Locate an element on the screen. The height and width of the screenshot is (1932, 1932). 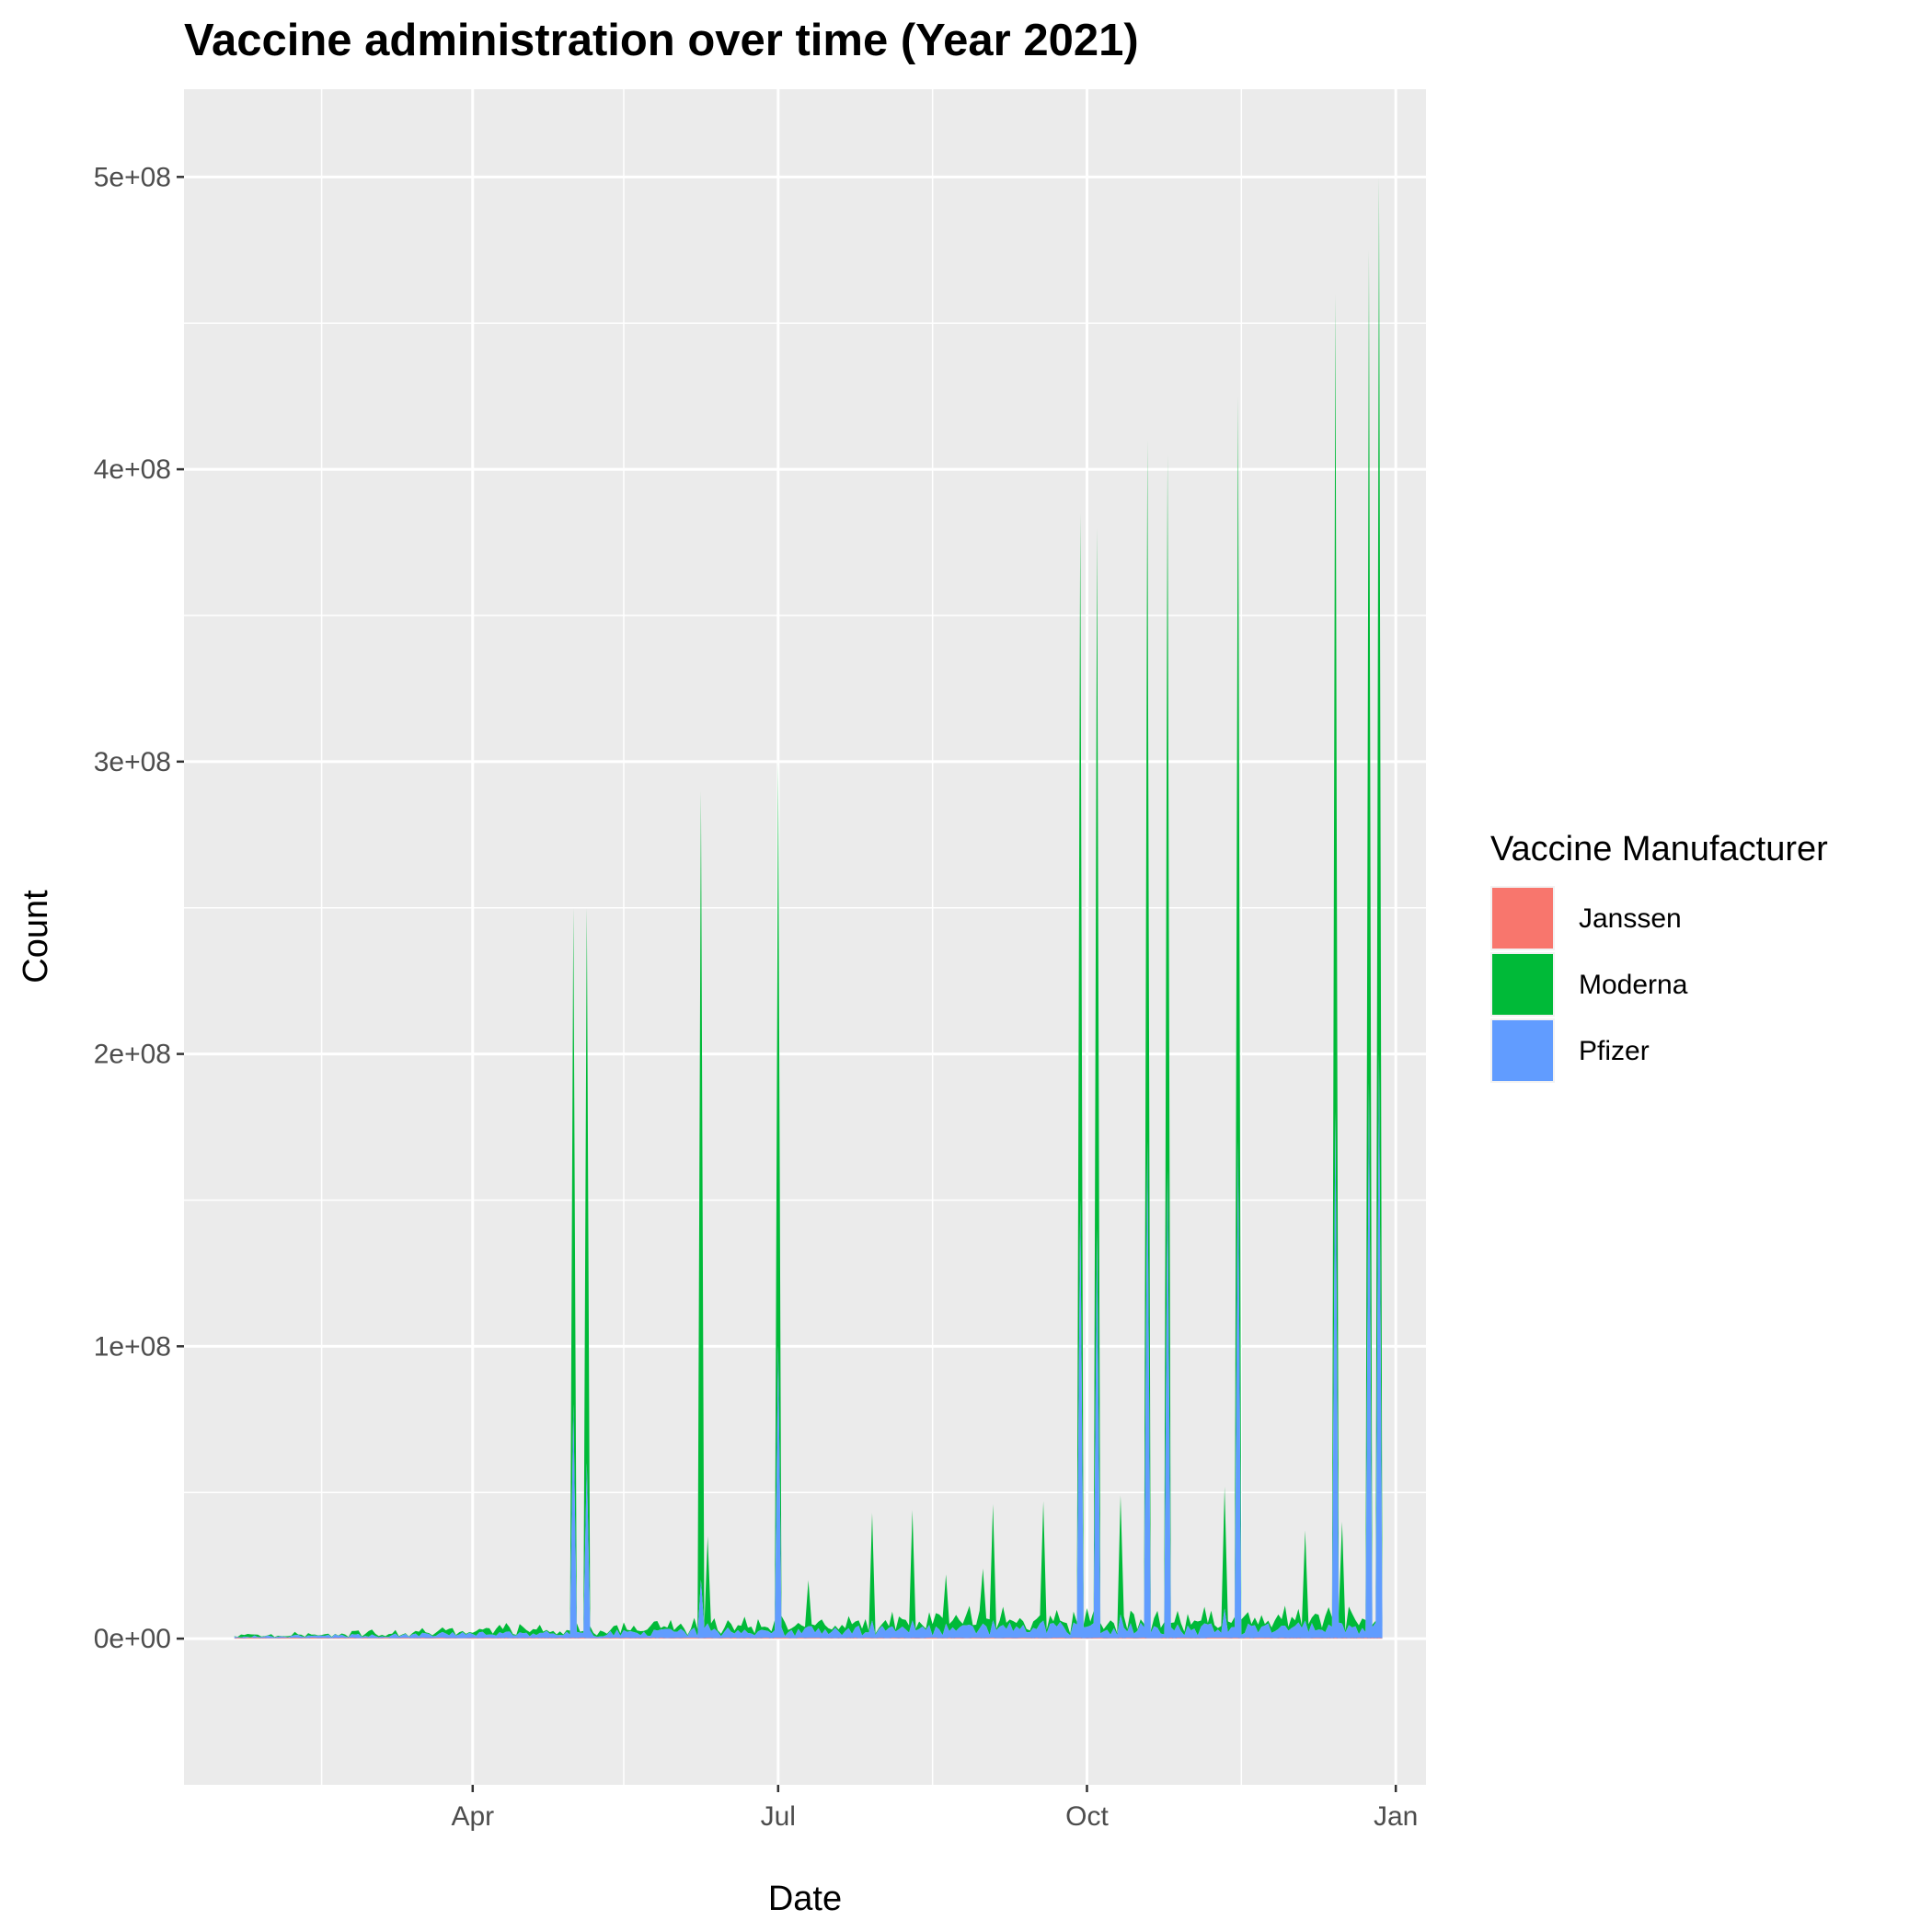
legend-entries: Janssen Moderna Pfizer is located at coordinates (1589, 984).